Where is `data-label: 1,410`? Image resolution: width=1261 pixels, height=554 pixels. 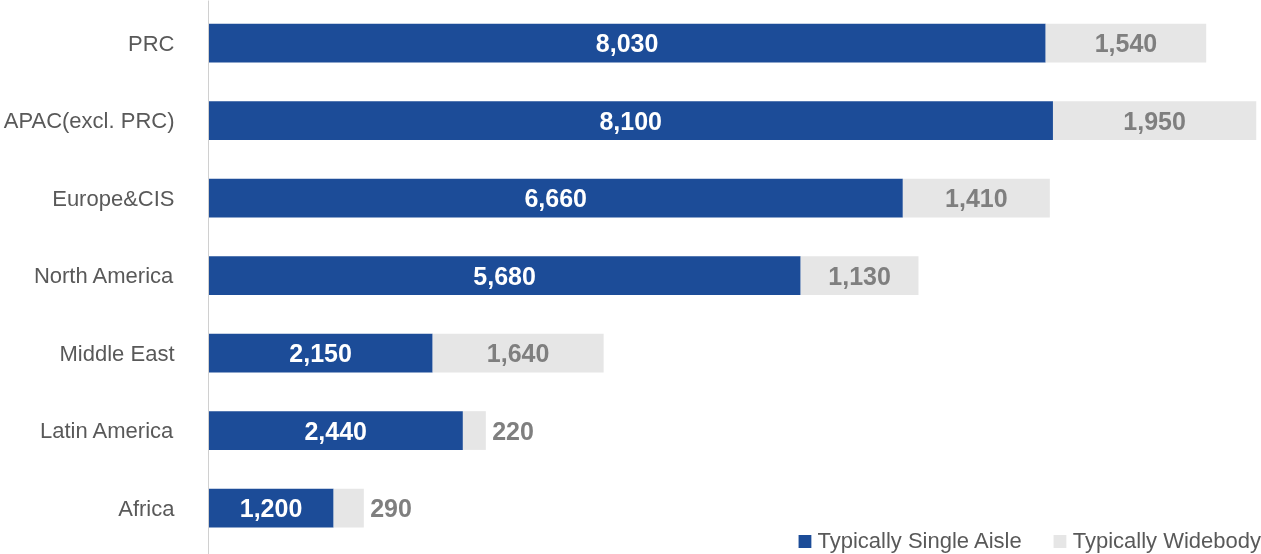 data-label: 1,410 is located at coordinates (976, 198).